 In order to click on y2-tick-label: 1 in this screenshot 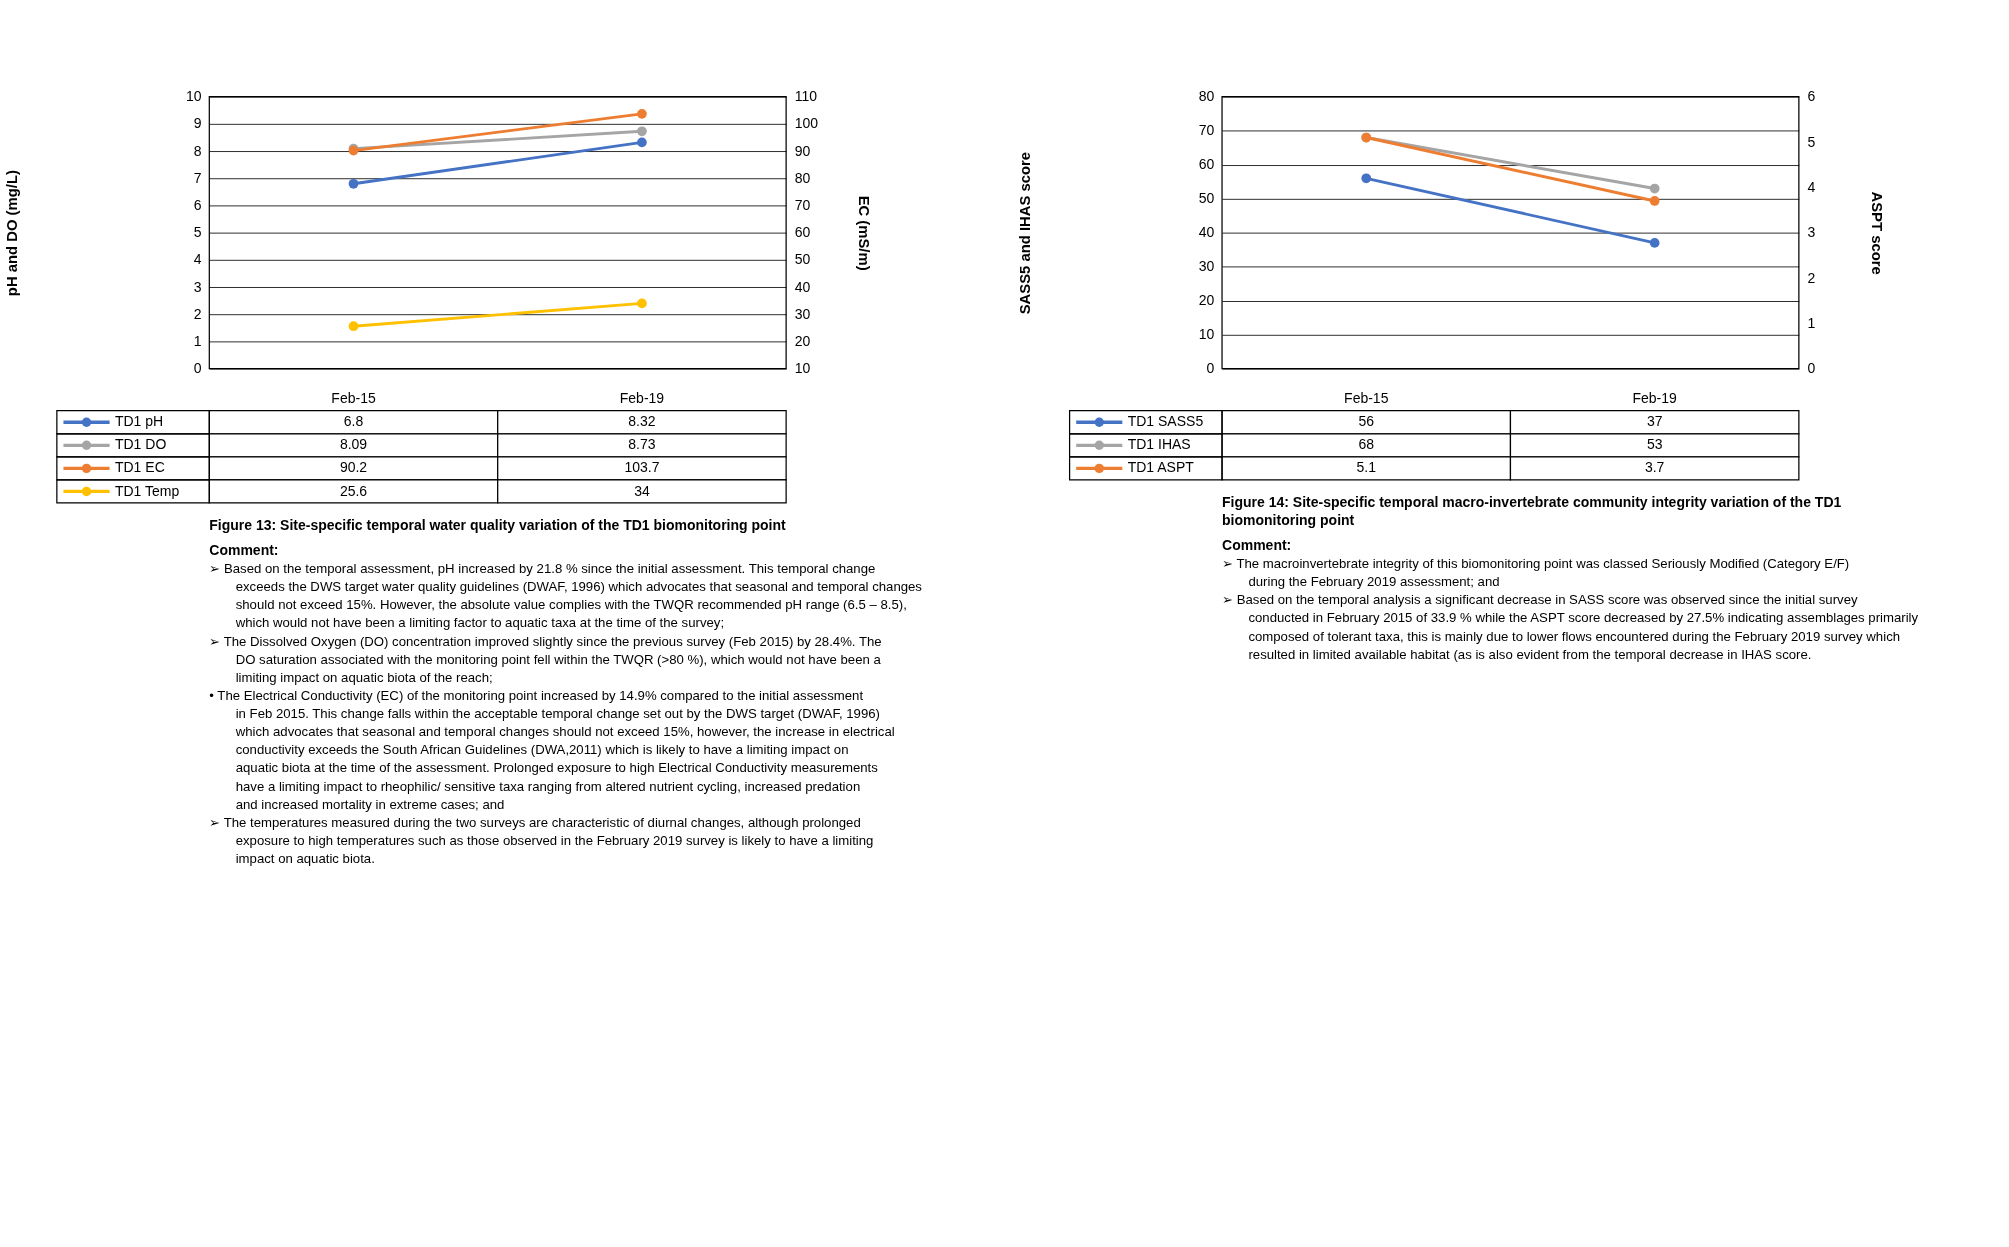, I will do `click(1811, 322)`.